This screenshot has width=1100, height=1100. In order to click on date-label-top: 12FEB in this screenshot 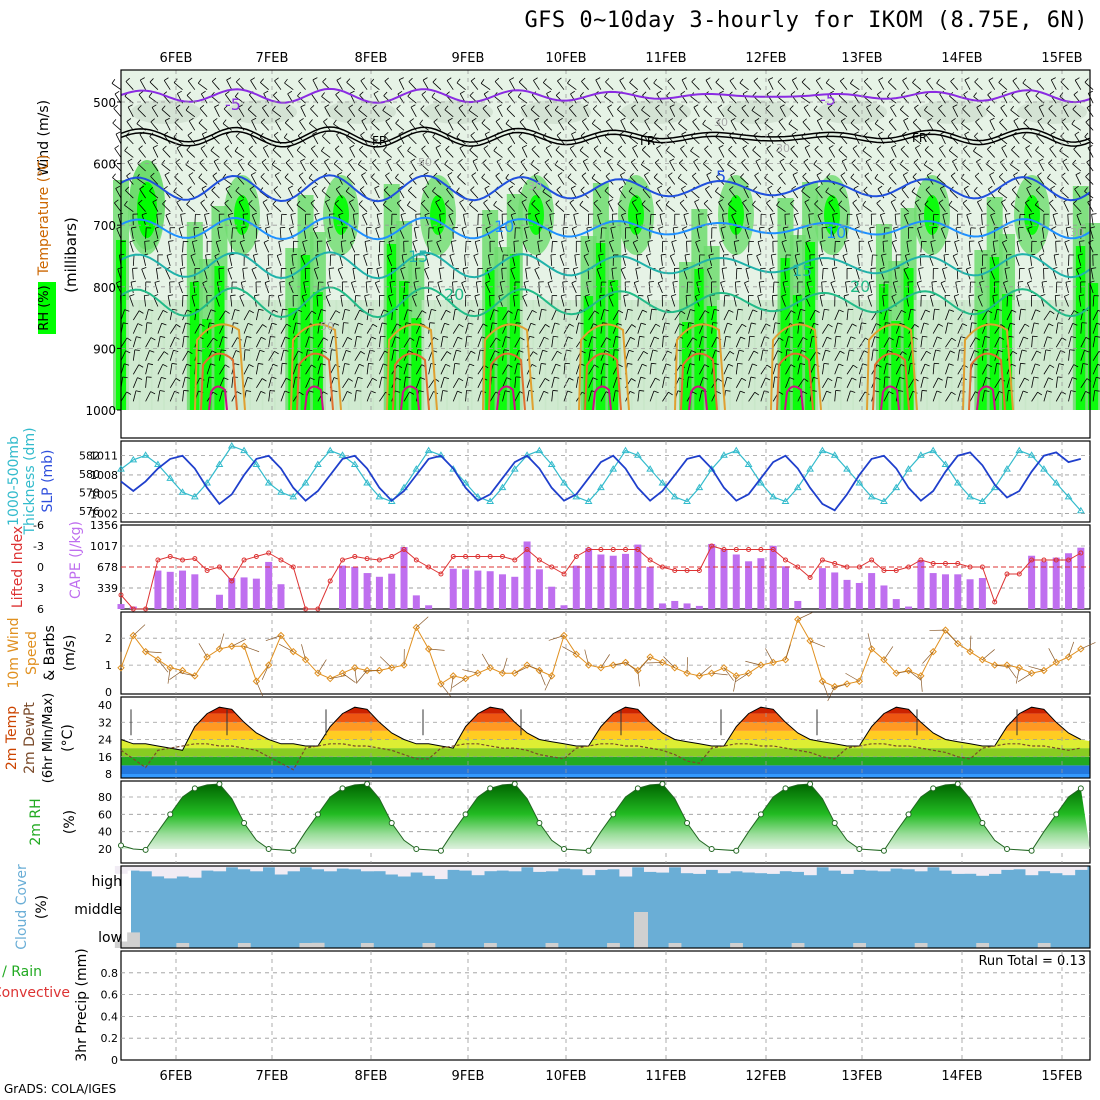, I will do `click(765, 58)`.